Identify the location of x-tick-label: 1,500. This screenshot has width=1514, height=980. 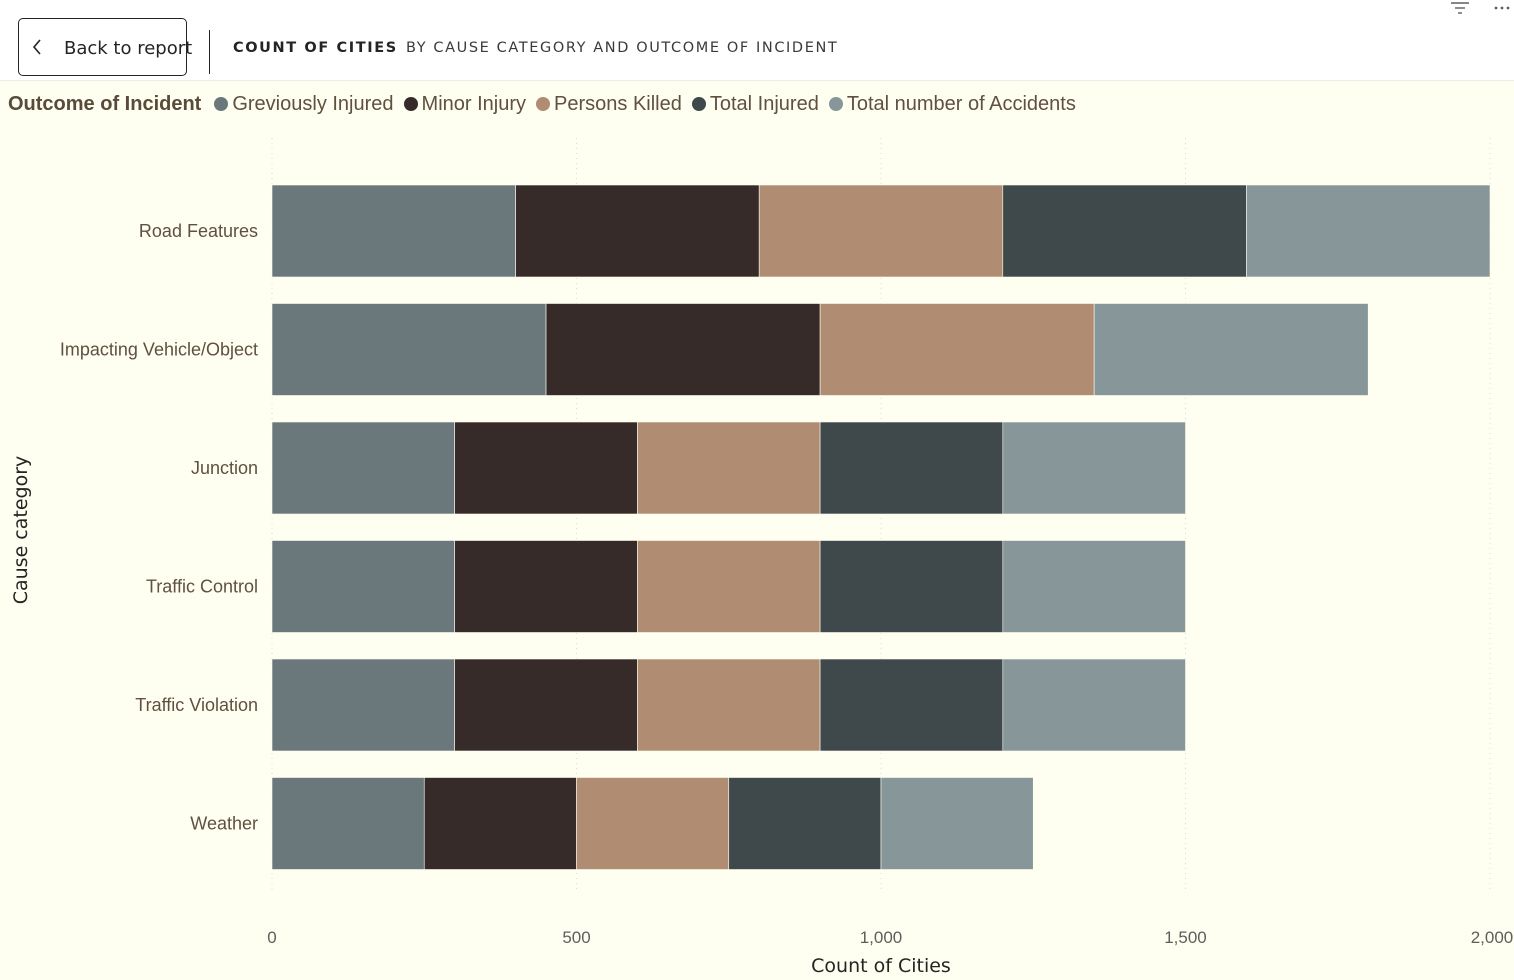
(1185, 937).